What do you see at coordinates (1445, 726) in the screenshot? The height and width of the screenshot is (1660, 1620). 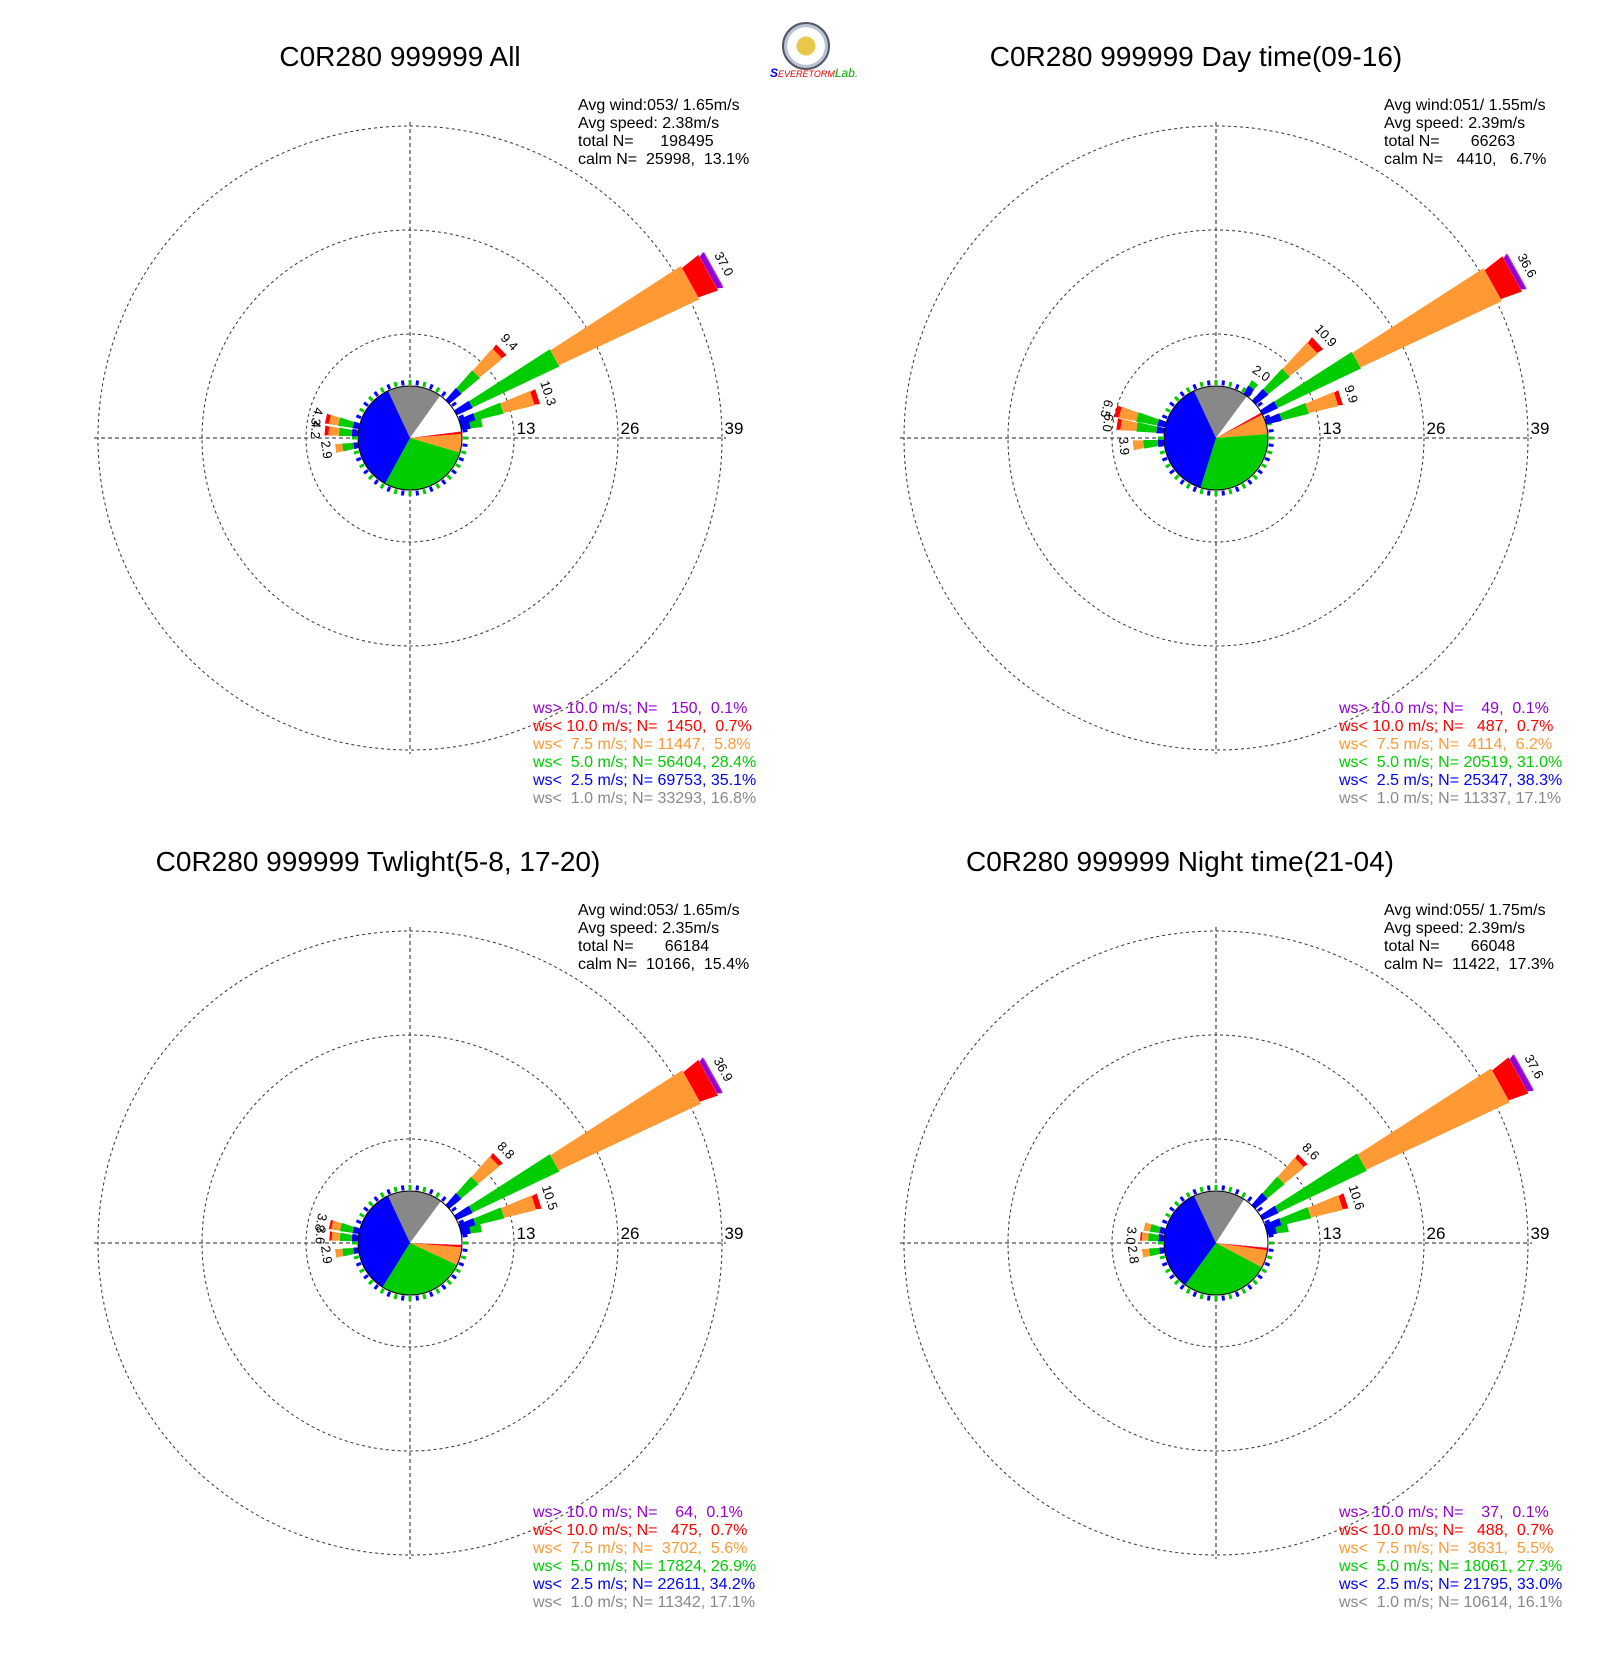 I see `legend-entry: ws< 10.0 m/s; N= 487, 0.7%` at bounding box center [1445, 726].